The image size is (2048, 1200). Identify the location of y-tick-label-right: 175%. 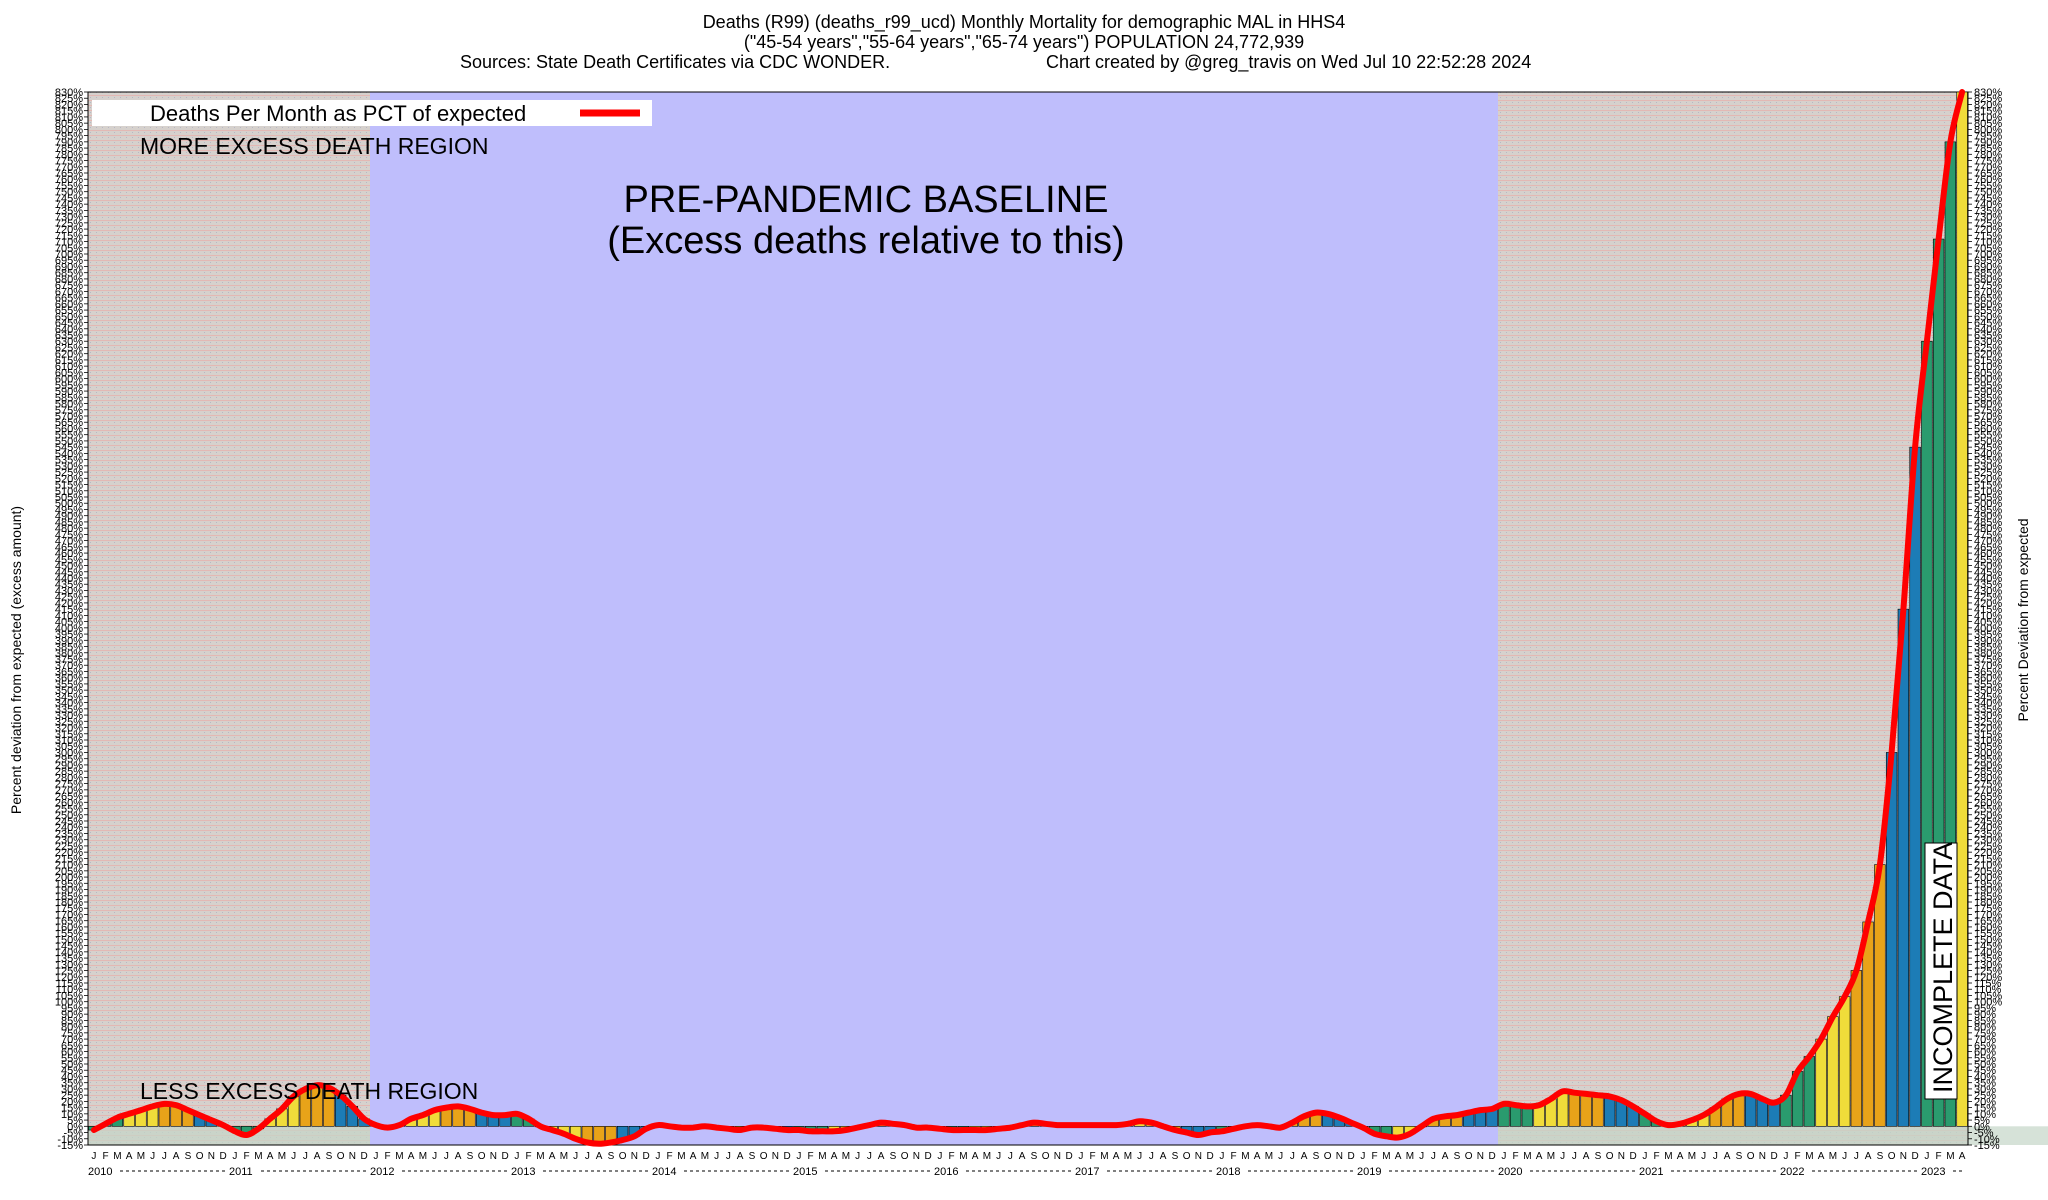
(1988, 909).